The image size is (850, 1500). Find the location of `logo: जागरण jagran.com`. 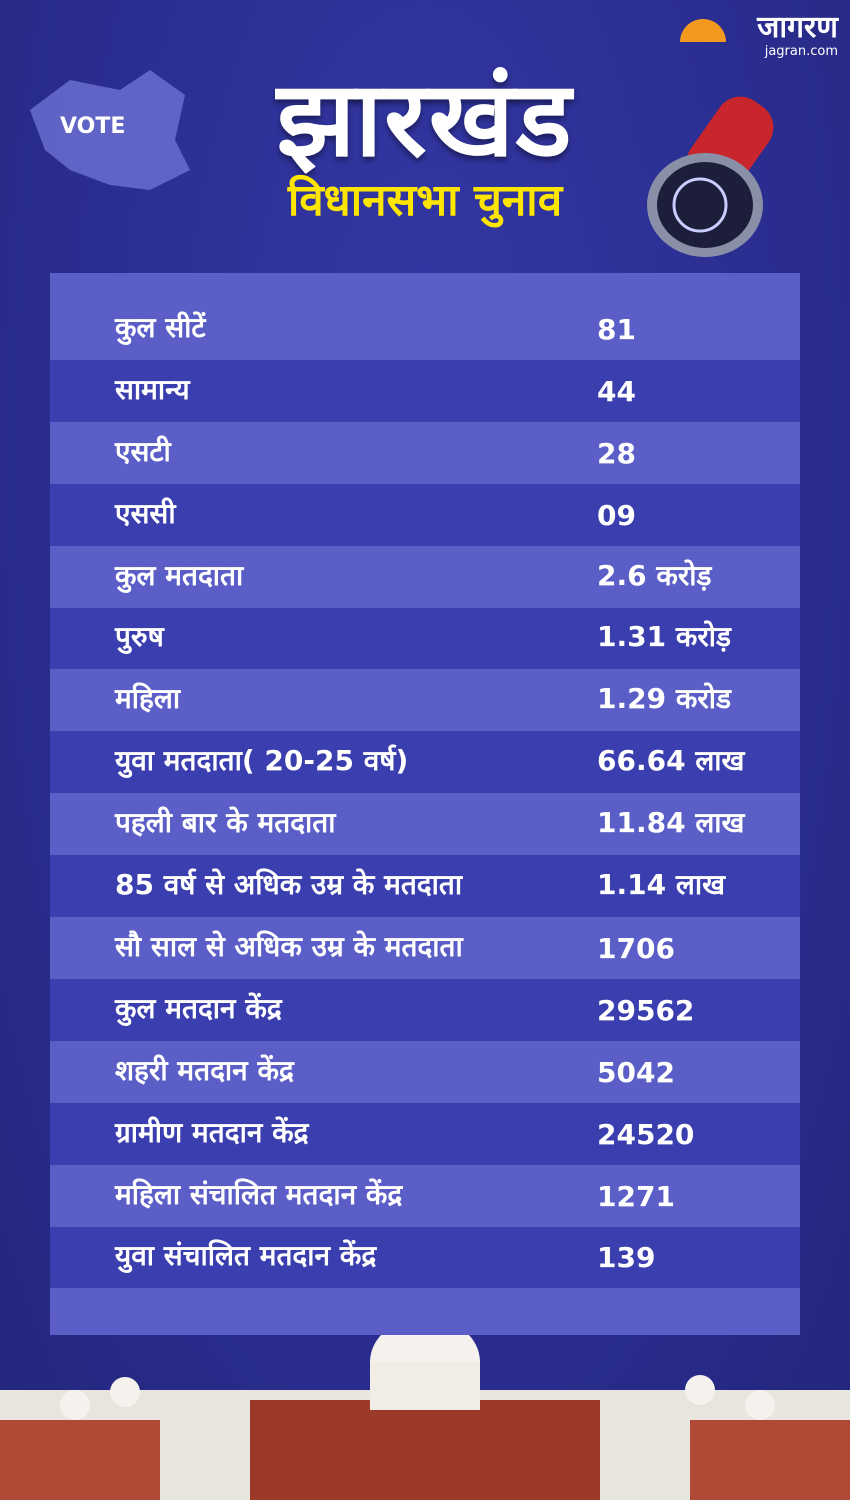

logo: जागरण jagran.com is located at coordinates (797, 35).